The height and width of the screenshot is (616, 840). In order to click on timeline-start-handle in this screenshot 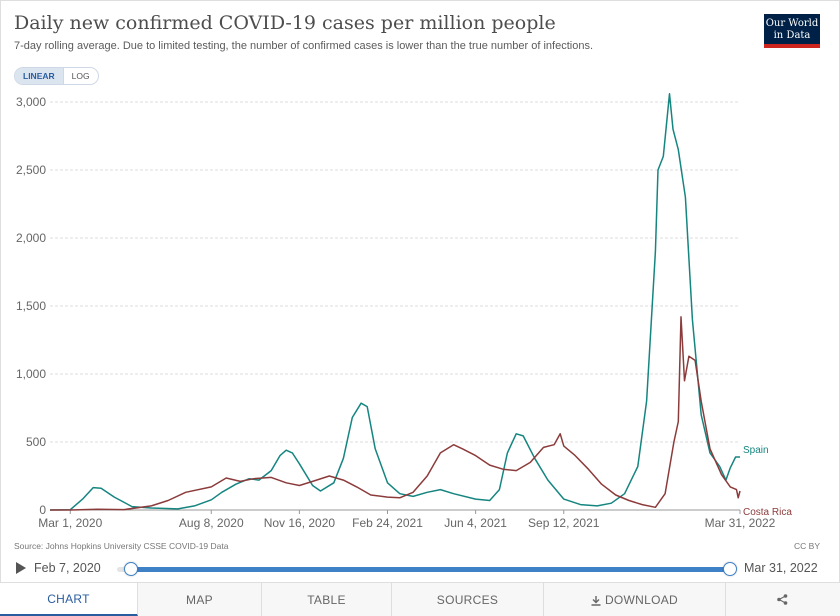, I will do `click(131, 569)`.